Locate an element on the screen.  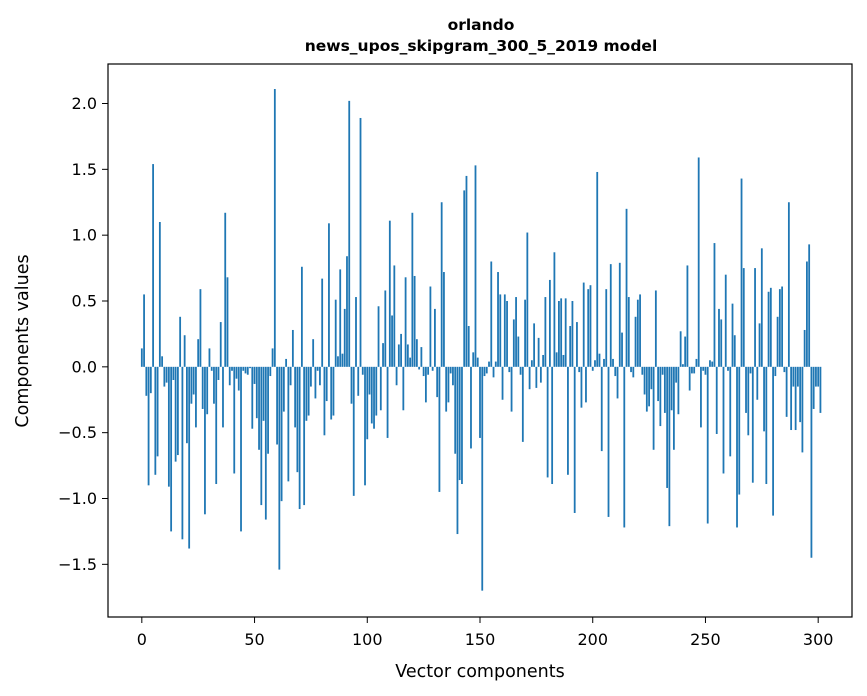
x-axis-label: Vector components is located at coordinates (479, 672).